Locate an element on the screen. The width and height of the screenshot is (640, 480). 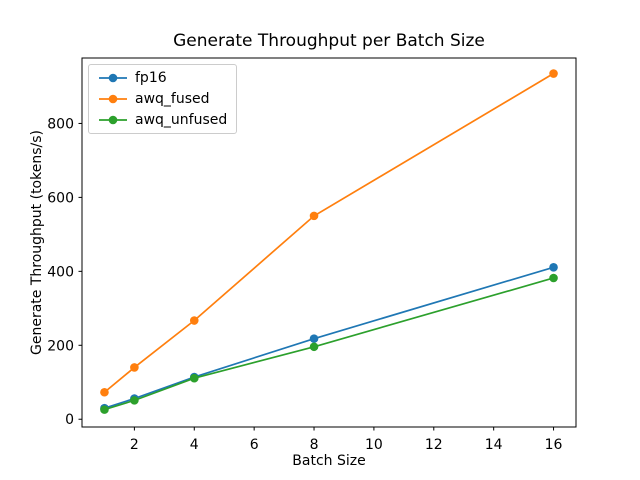
legend-item-awq-unfused: awq_unfused is located at coordinates (162, 120).